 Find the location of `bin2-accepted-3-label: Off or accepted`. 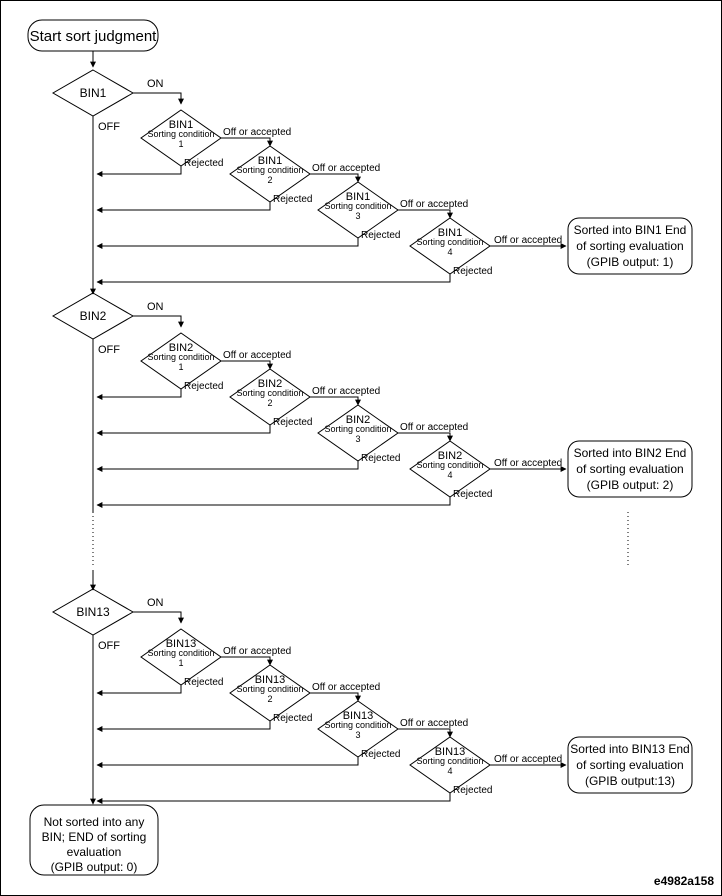

bin2-accepted-3-label: Off or accepted is located at coordinates (434, 427).